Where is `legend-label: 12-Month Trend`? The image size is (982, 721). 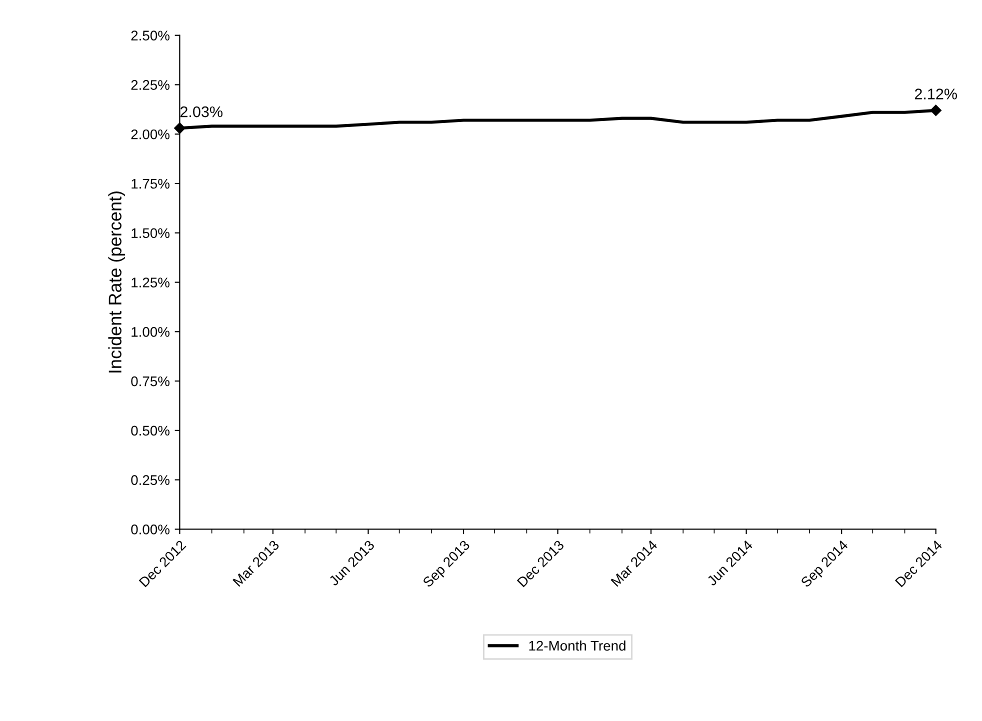 legend-label: 12-Month Trend is located at coordinates (577, 645).